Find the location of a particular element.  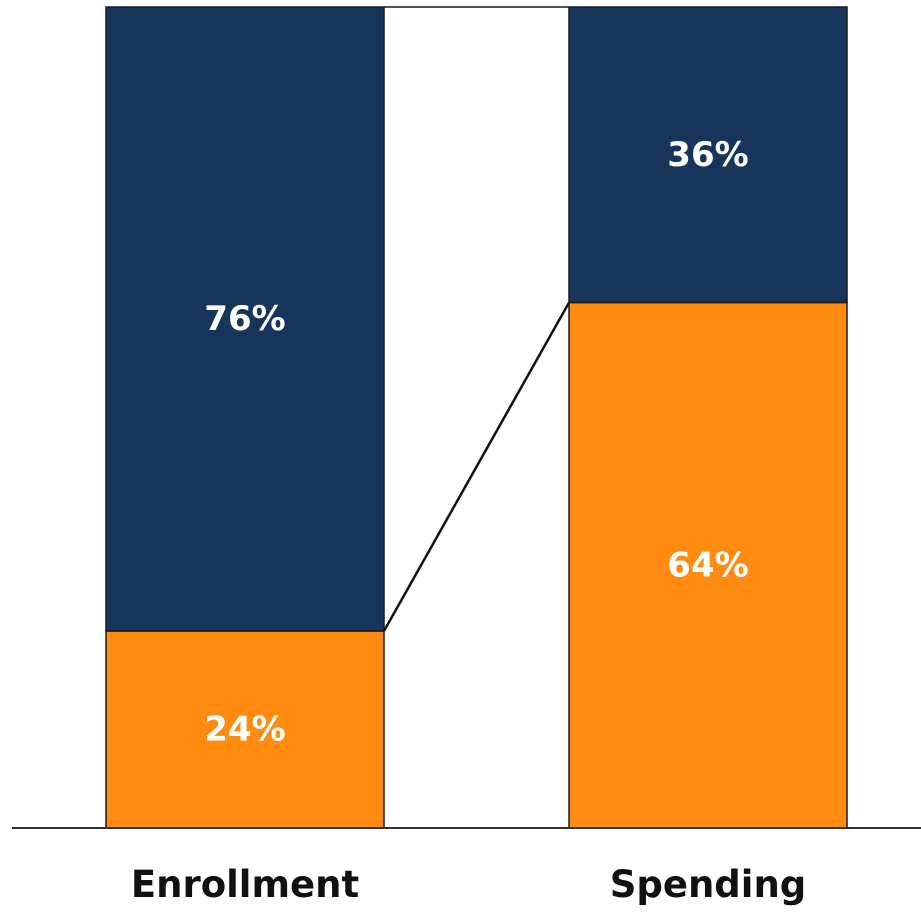

category-label-enrollment: Enrollment is located at coordinates (245, 884).